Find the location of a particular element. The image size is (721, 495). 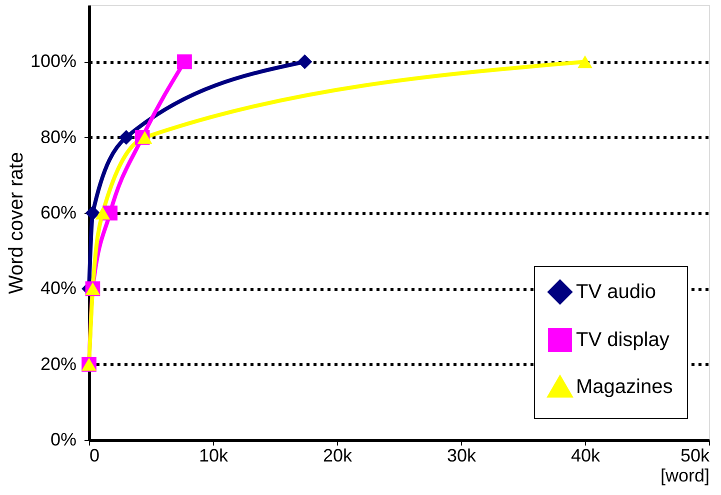

x-tick-label: 50k is located at coordinates (695, 456).